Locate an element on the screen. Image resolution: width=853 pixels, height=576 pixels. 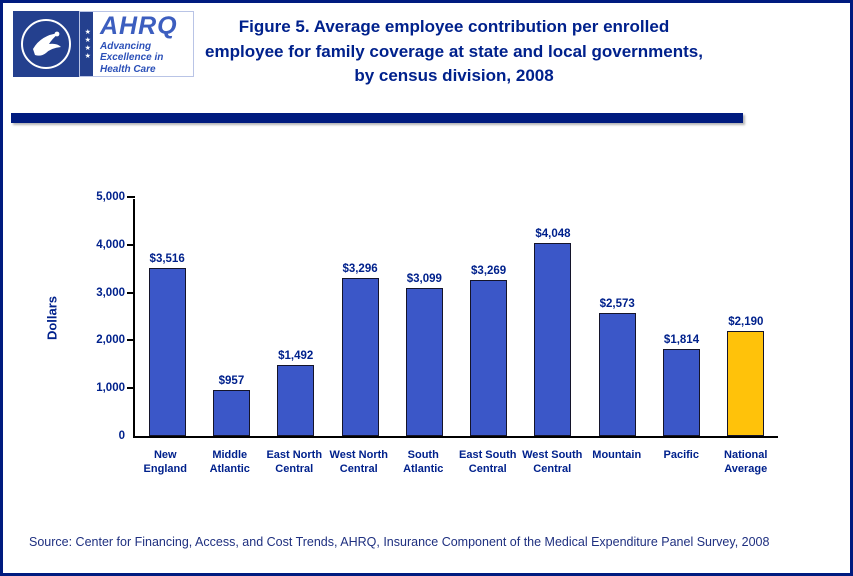
bar-value-label: $1,814 is located at coordinates (681, 340).